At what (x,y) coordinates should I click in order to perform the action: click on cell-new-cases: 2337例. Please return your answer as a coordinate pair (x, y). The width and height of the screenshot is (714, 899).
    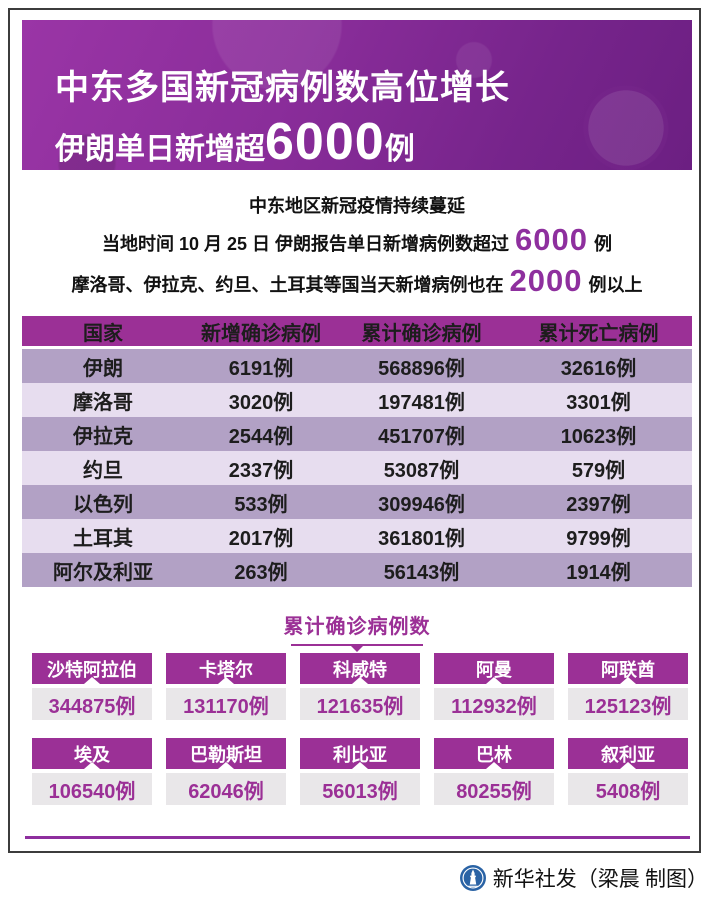
    Looking at the image, I should click on (261, 470).